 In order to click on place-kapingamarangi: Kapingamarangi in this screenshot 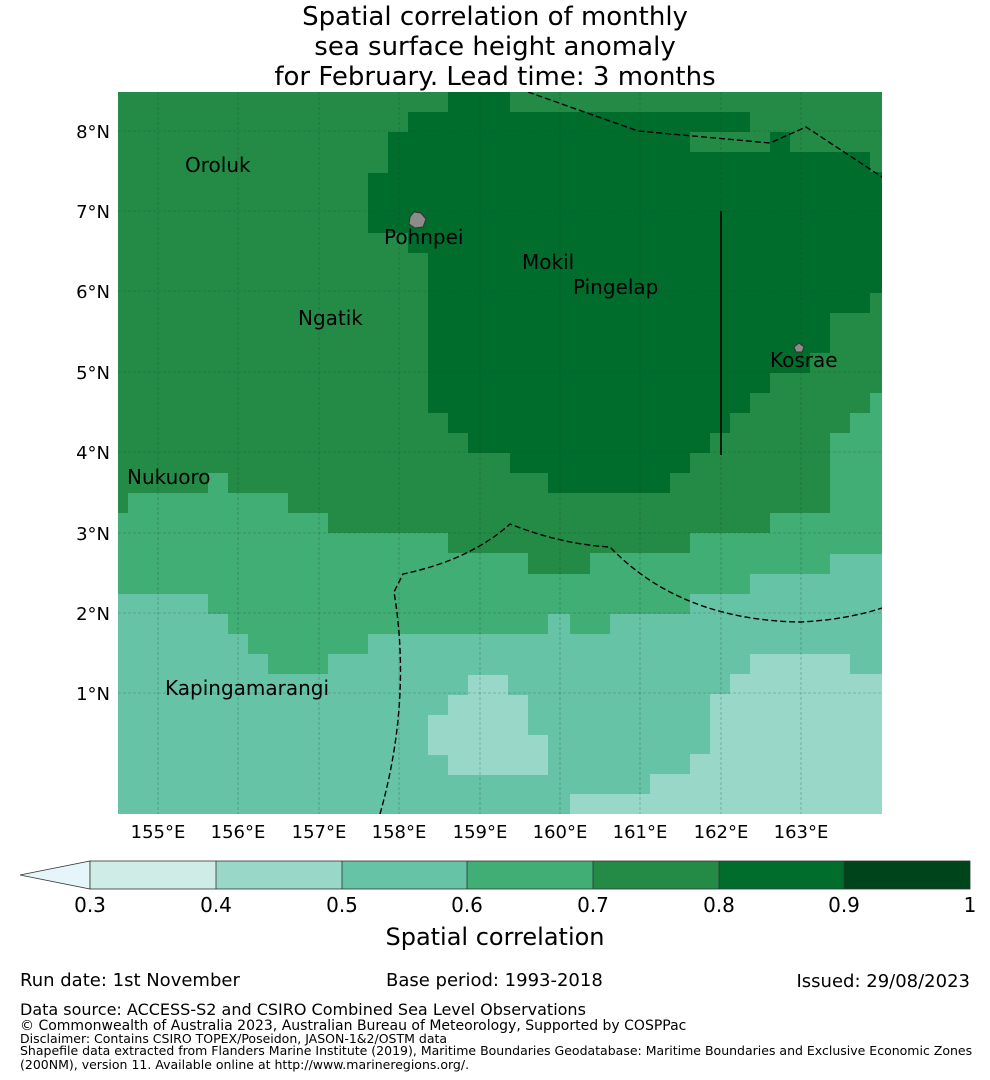, I will do `click(247, 688)`.